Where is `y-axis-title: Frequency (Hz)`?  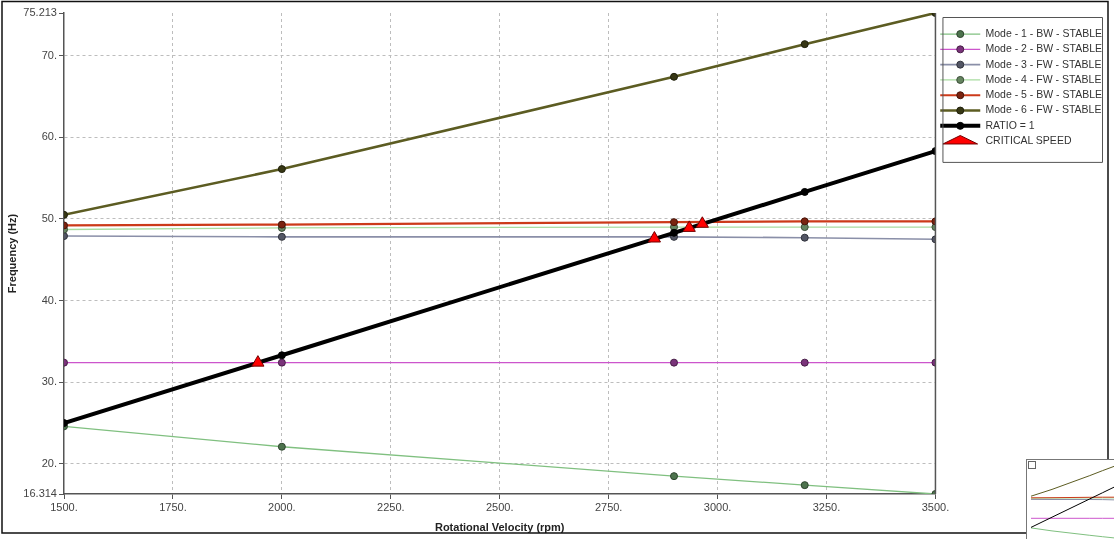 y-axis-title: Frequency (Hz) is located at coordinates (11, 253).